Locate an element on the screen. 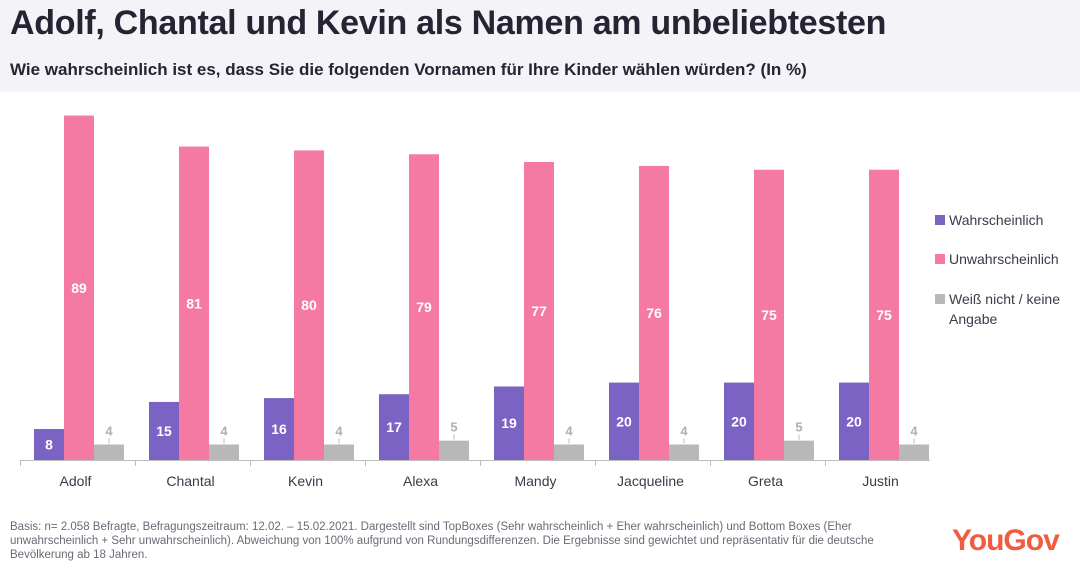  data-label-wahrscheinlich: 16 is located at coordinates (279, 429).